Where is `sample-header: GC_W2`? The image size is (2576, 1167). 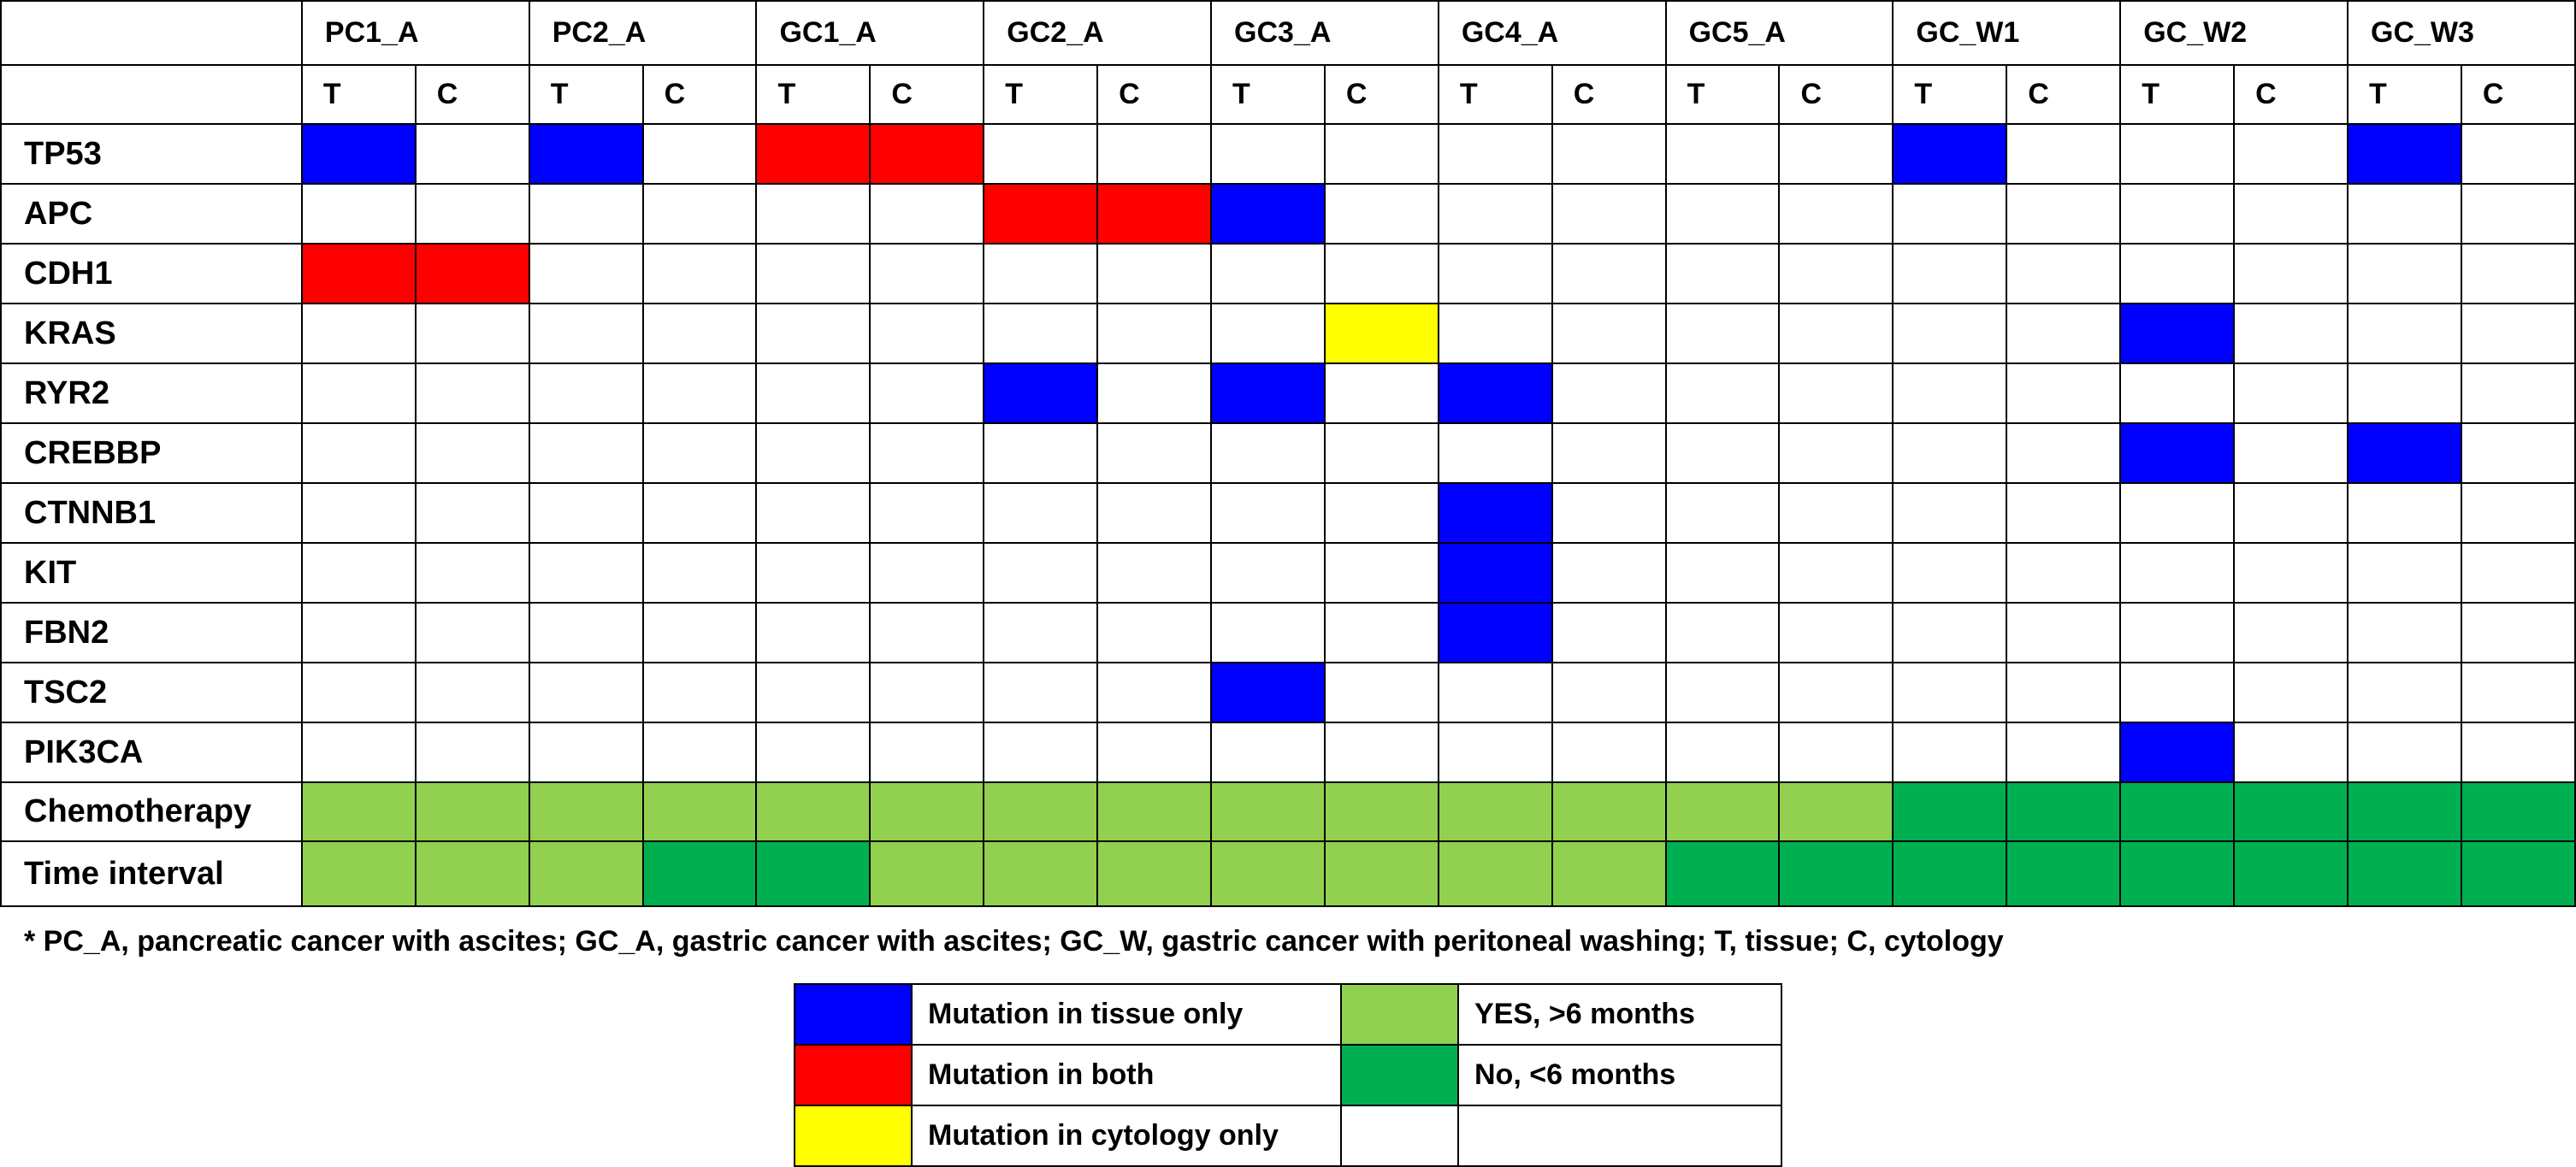
sample-header: GC_W2 is located at coordinates (2234, 33).